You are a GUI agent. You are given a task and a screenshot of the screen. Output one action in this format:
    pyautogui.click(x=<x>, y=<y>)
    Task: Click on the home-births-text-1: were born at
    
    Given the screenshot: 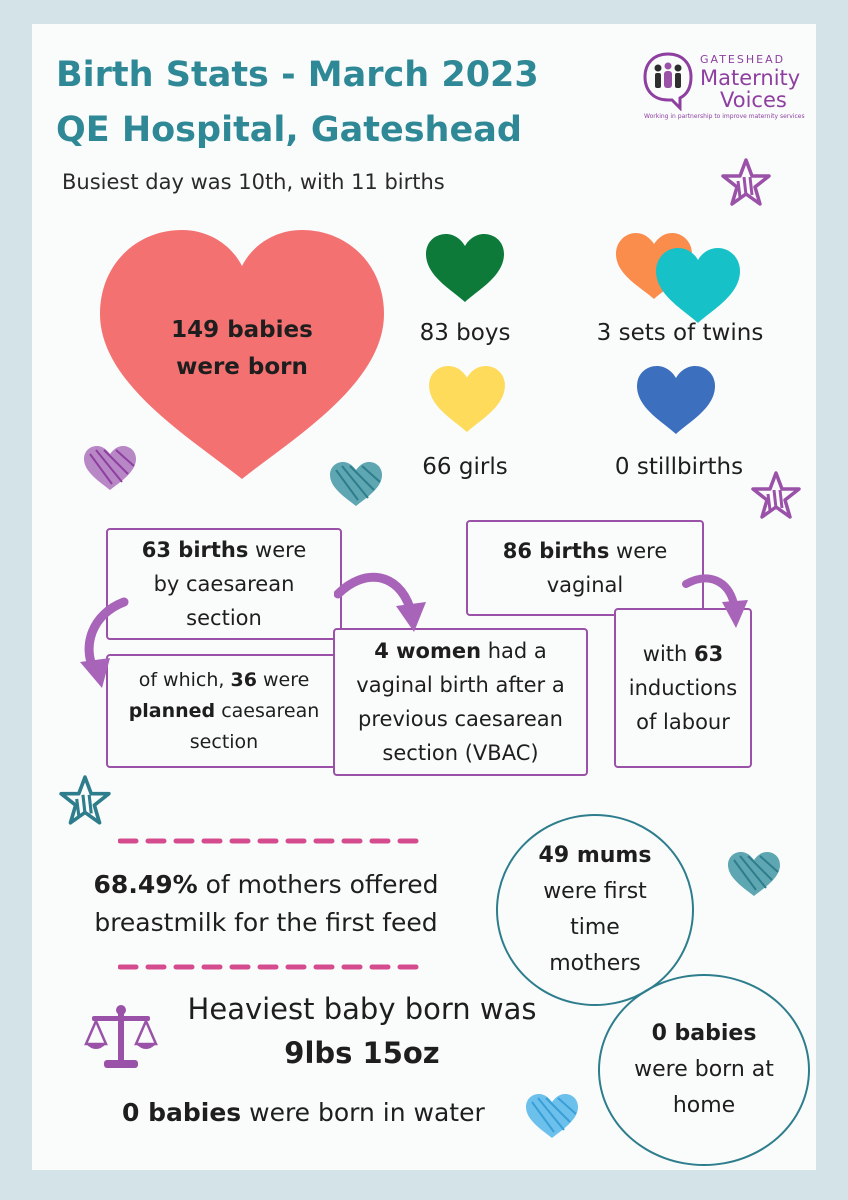 What is the action you would take?
    pyautogui.click(x=704, y=1069)
    